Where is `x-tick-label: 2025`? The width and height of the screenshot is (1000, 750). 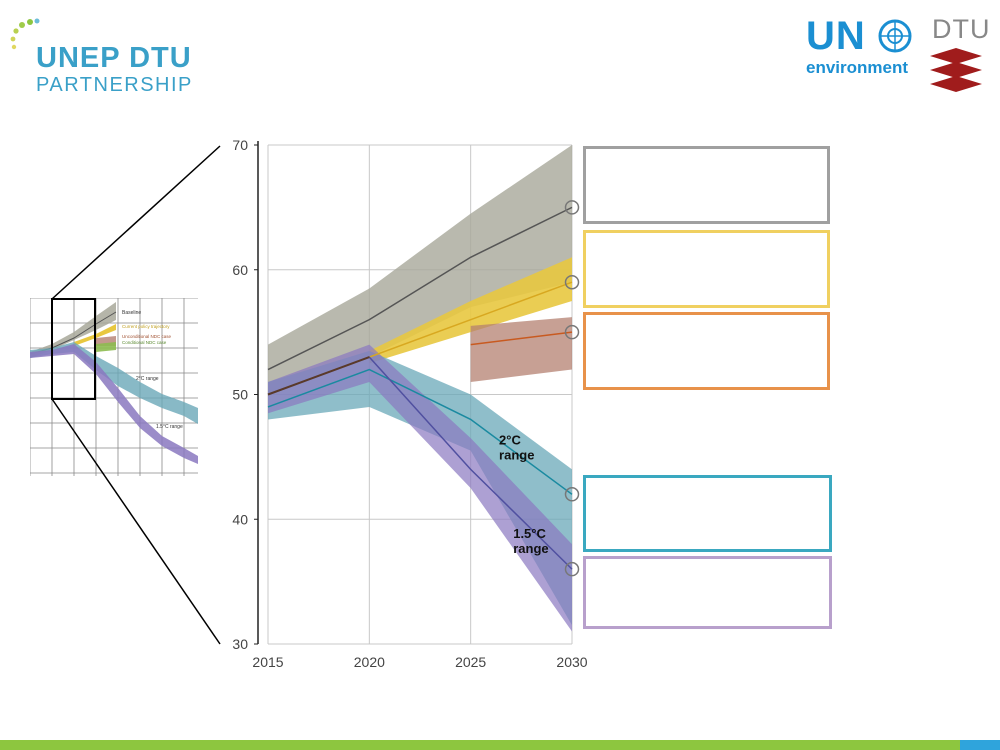
x-tick-label: 2025 is located at coordinates (470, 662).